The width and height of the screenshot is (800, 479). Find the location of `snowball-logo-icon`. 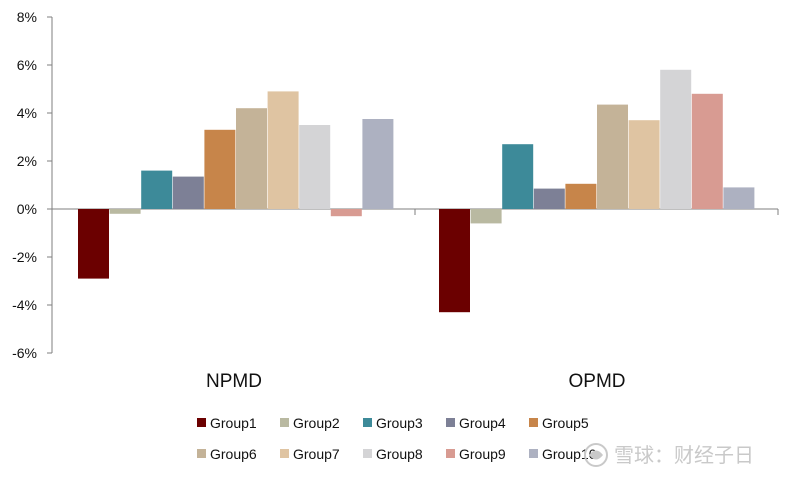

snowball-logo-icon is located at coordinates (596, 455).